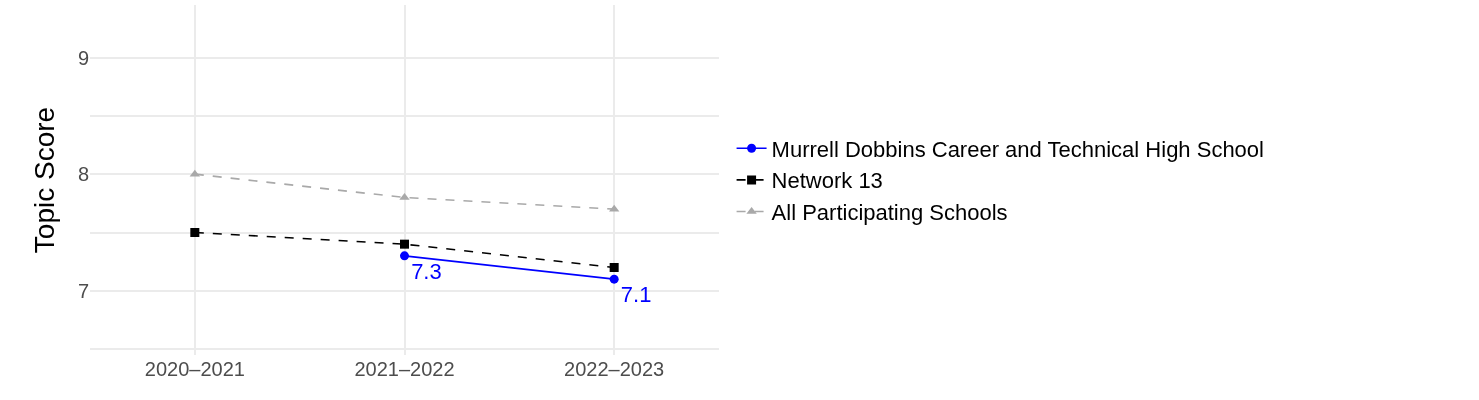 Image resolution: width=1479 pixels, height=400 pixels. What do you see at coordinates (1017, 149) in the screenshot?
I see `legend-label: Murrell Dobbins Career and Technical High School` at bounding box center [1017, 149].